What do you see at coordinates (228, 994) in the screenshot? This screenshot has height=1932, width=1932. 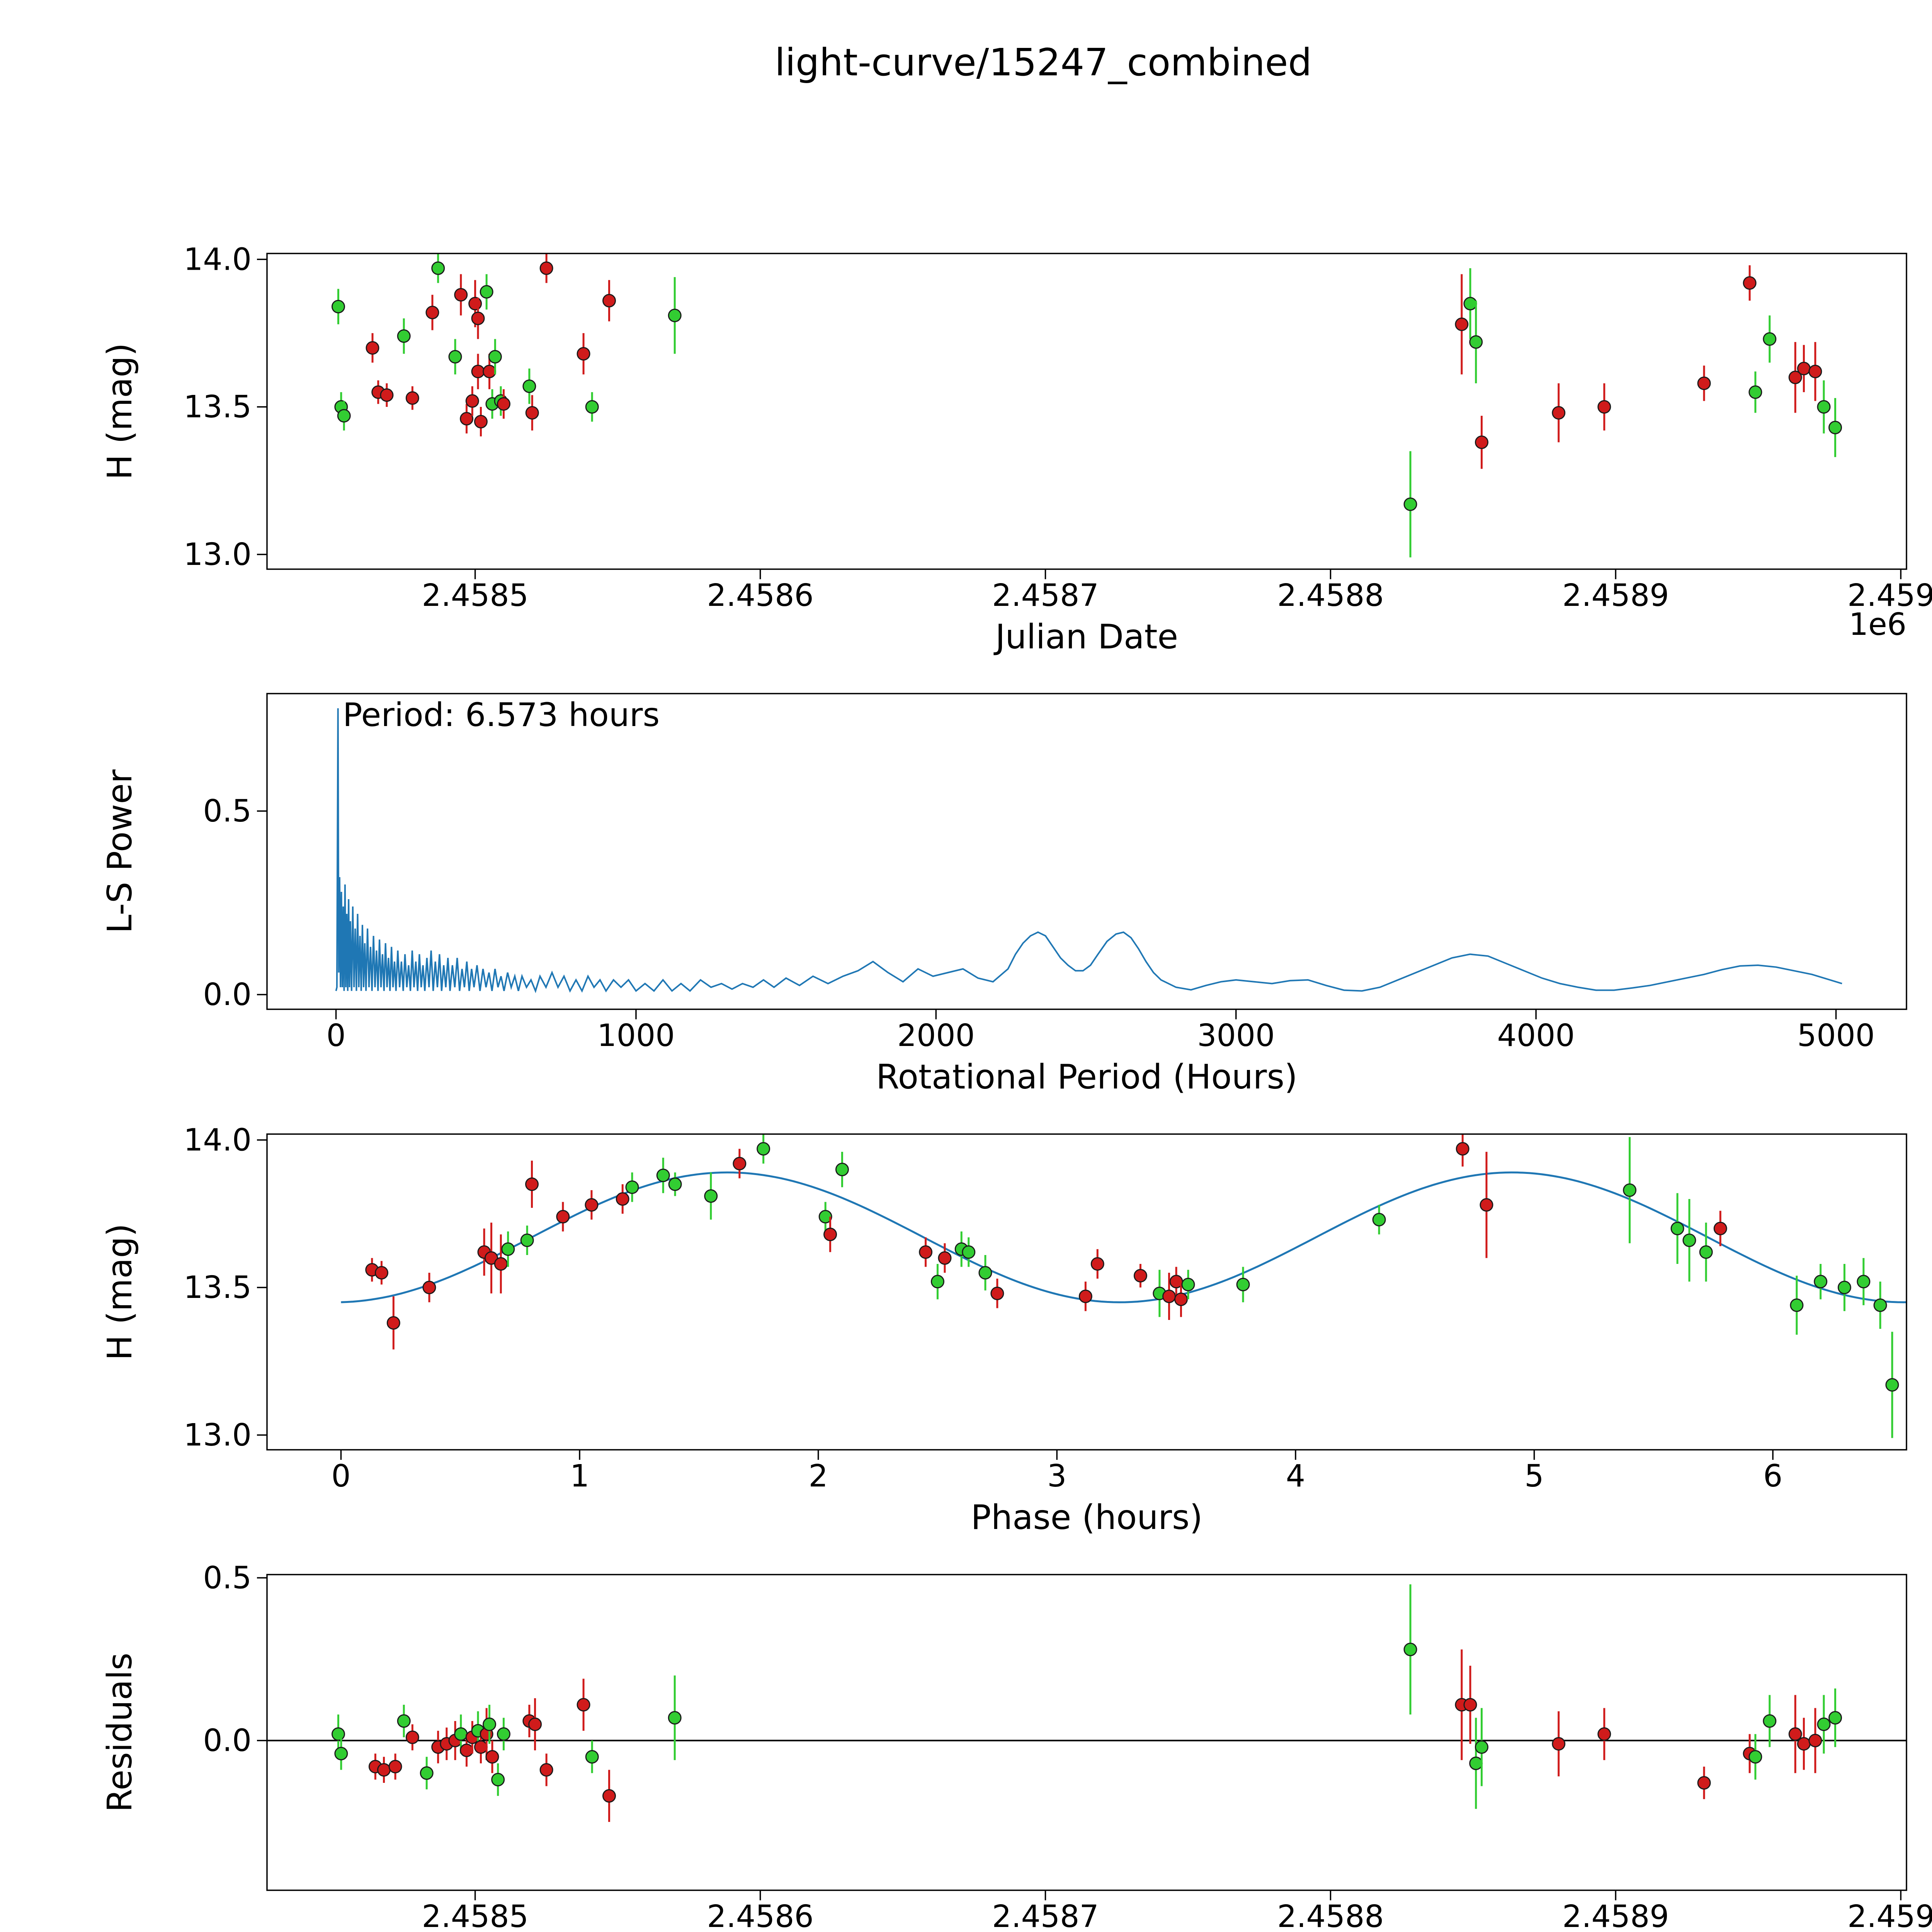 I see `y-tick-label: 0.0` at bounding box center [228, 994].